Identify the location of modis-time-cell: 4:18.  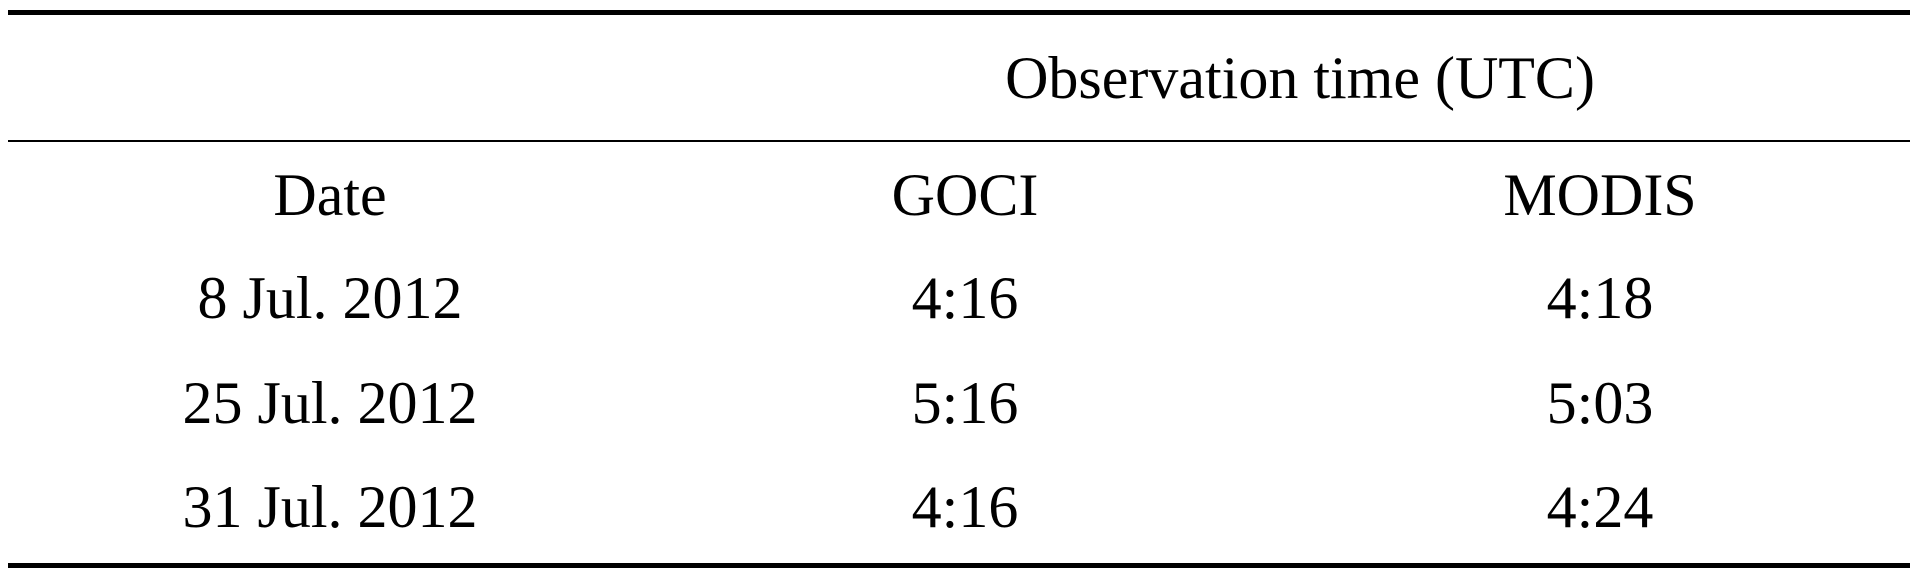
(1600, 298).